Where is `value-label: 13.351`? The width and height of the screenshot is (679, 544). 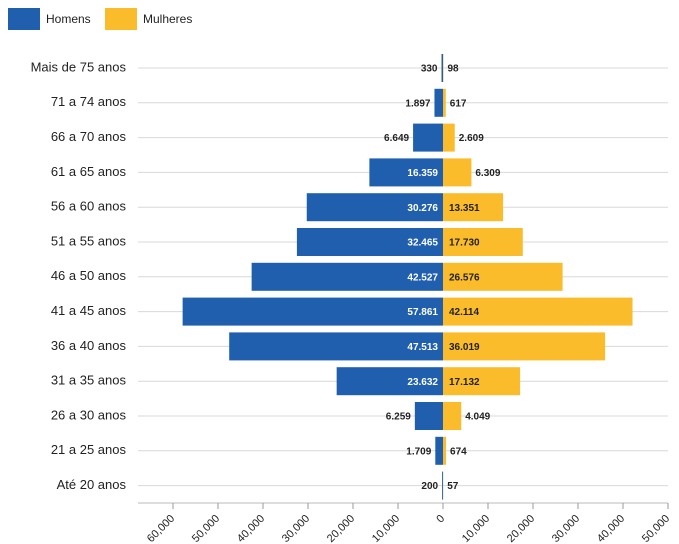
value-label: 13.351 is located at coordinates (464, 208).